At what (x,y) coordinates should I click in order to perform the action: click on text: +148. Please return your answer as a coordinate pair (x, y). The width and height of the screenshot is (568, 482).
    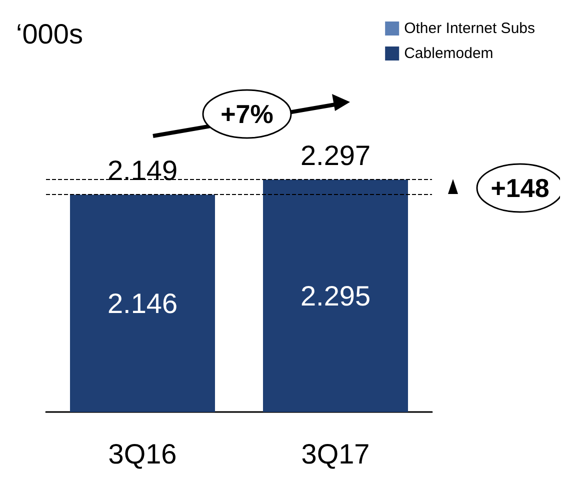
    Looking at the image, I should click on (520, 188).